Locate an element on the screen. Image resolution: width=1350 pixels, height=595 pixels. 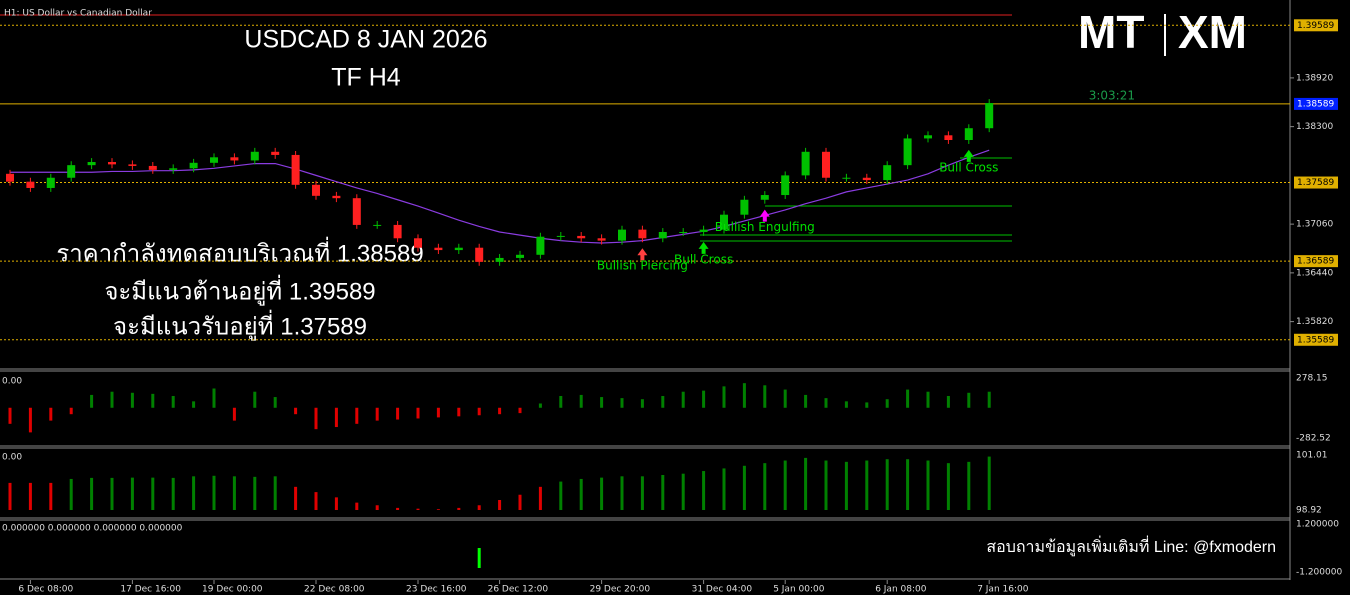
y-tick-label: -1.200000 is located at coordinates (1319, 573).